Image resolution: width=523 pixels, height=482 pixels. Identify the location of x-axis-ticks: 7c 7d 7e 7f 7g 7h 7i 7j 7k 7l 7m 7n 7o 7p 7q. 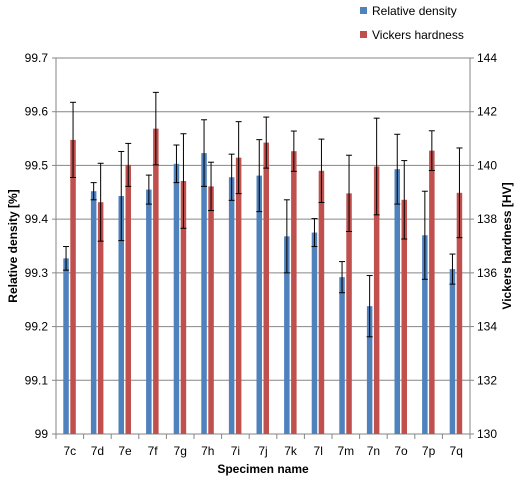
(263, 446).